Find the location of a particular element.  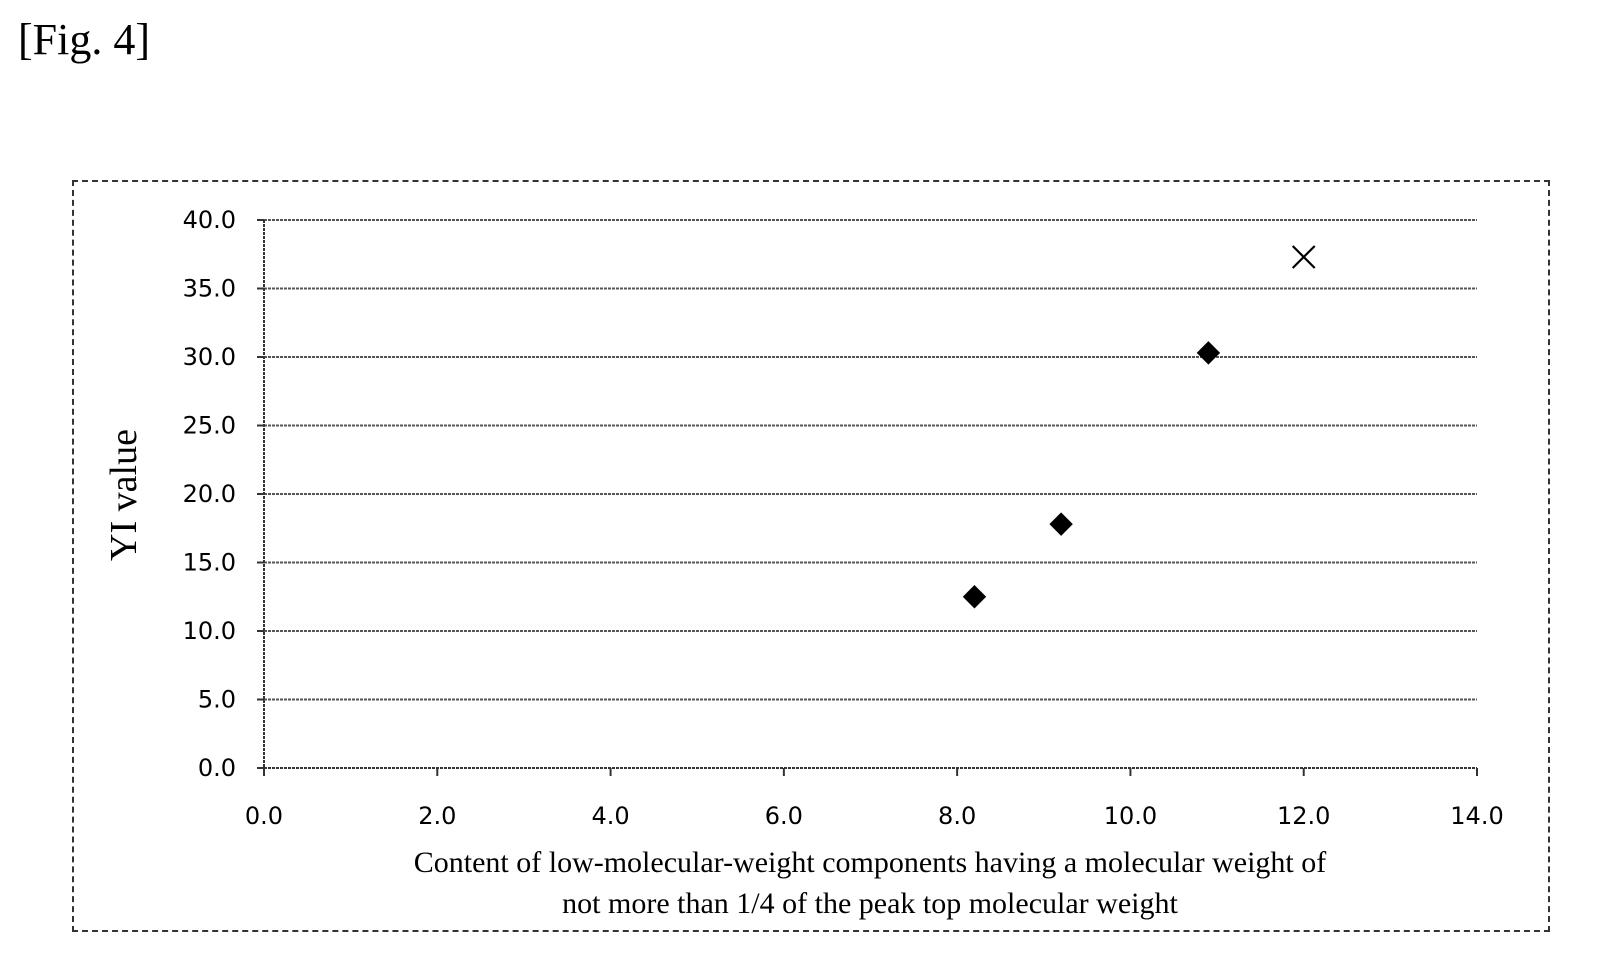

y-tick-label: 30.0 is located at coordinates (209, 357).